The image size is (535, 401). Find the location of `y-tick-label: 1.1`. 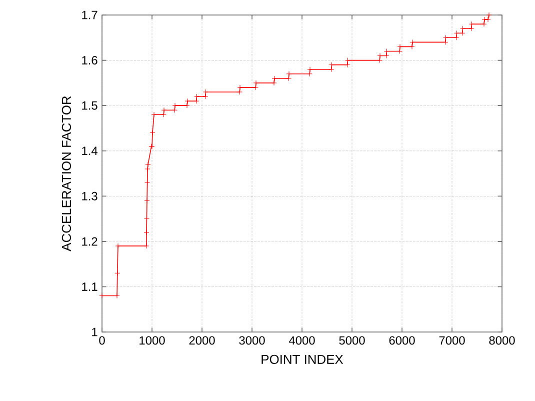

y-tick-label: 1.1 is located at coordinates (90, 286).